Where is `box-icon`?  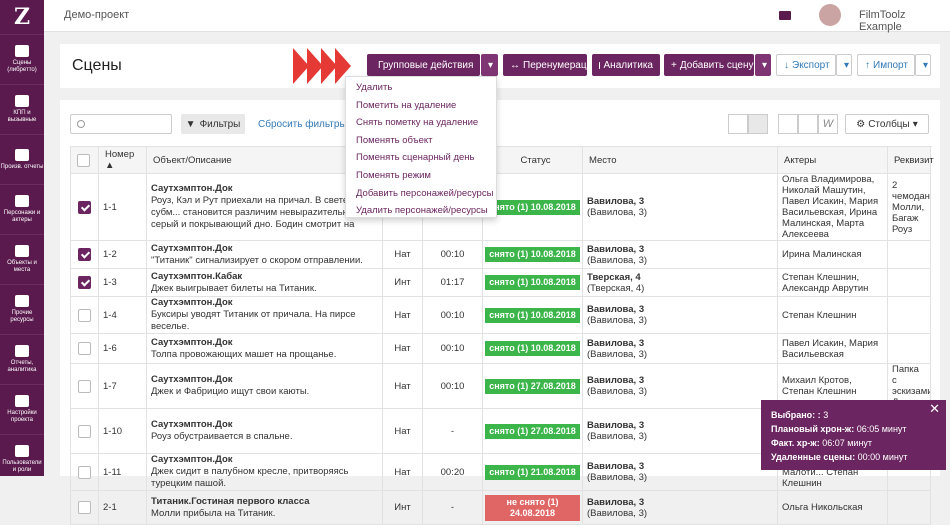
box-icon is located at coordinates (22, 301).